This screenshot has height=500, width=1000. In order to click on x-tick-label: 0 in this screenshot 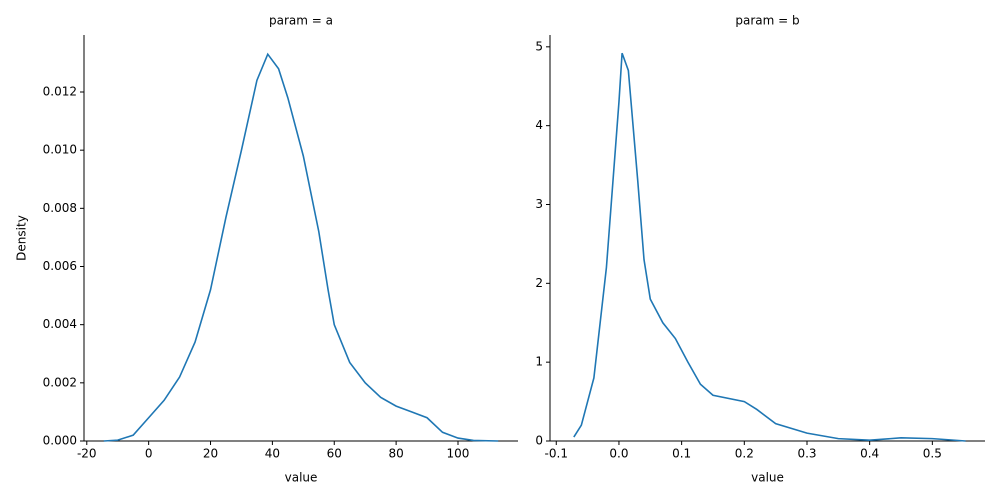, I will do `click(149, 454)`.